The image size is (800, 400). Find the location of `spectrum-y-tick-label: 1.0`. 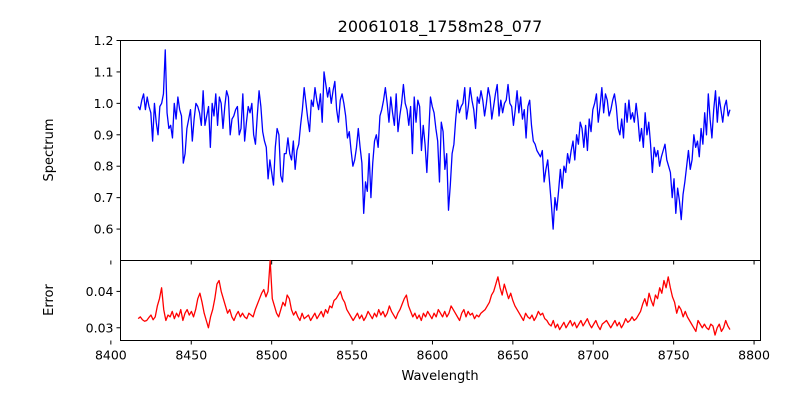

spectrum-y-tick-label: 1.0 is located at coordinates (104, 103).